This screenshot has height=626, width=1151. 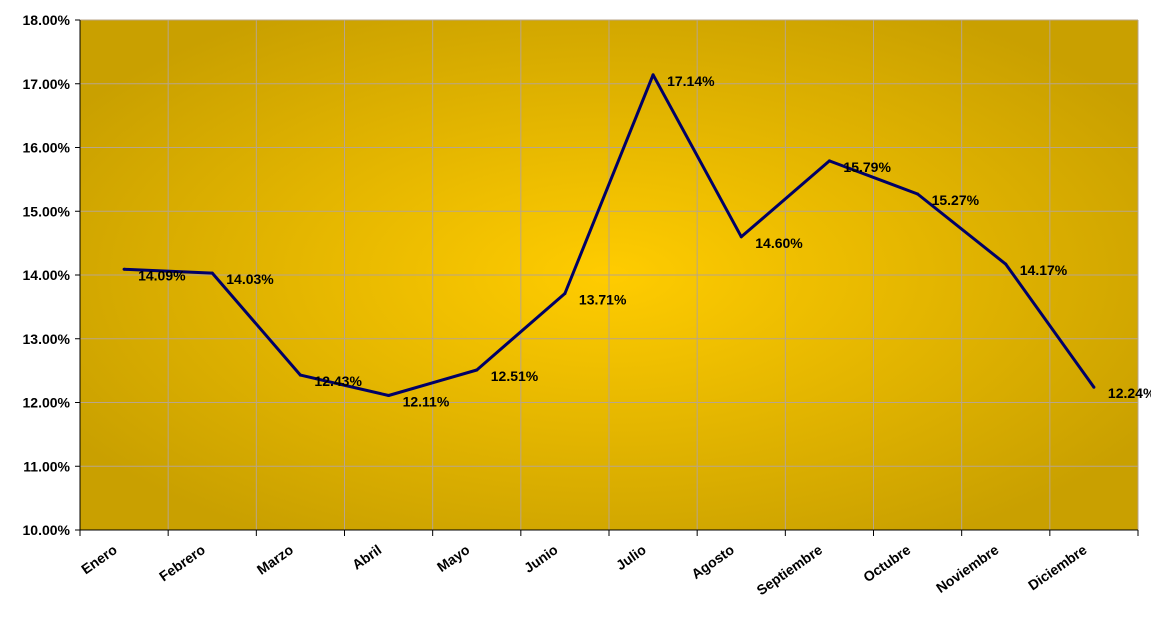 I want to click on y-tick-label: 11.00%, so click(x=46, y=466).